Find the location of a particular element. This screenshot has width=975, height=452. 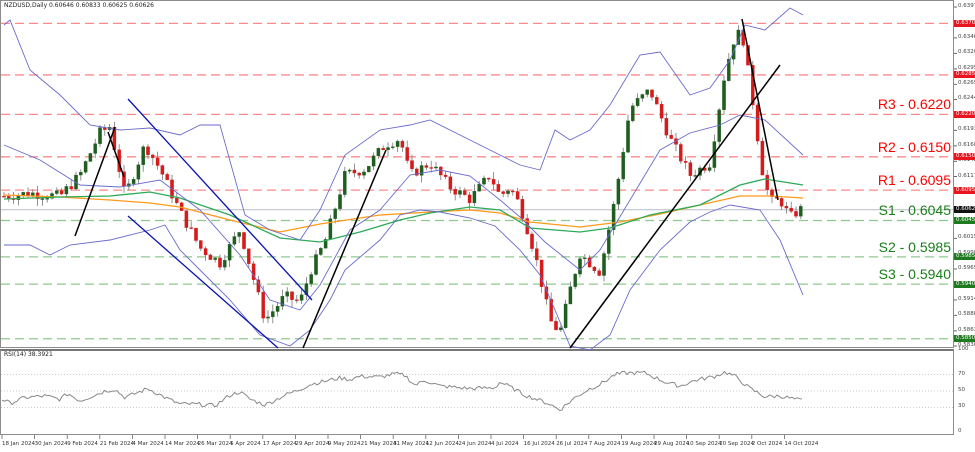

trendline-feb-down is located at coordinates (116, 154).